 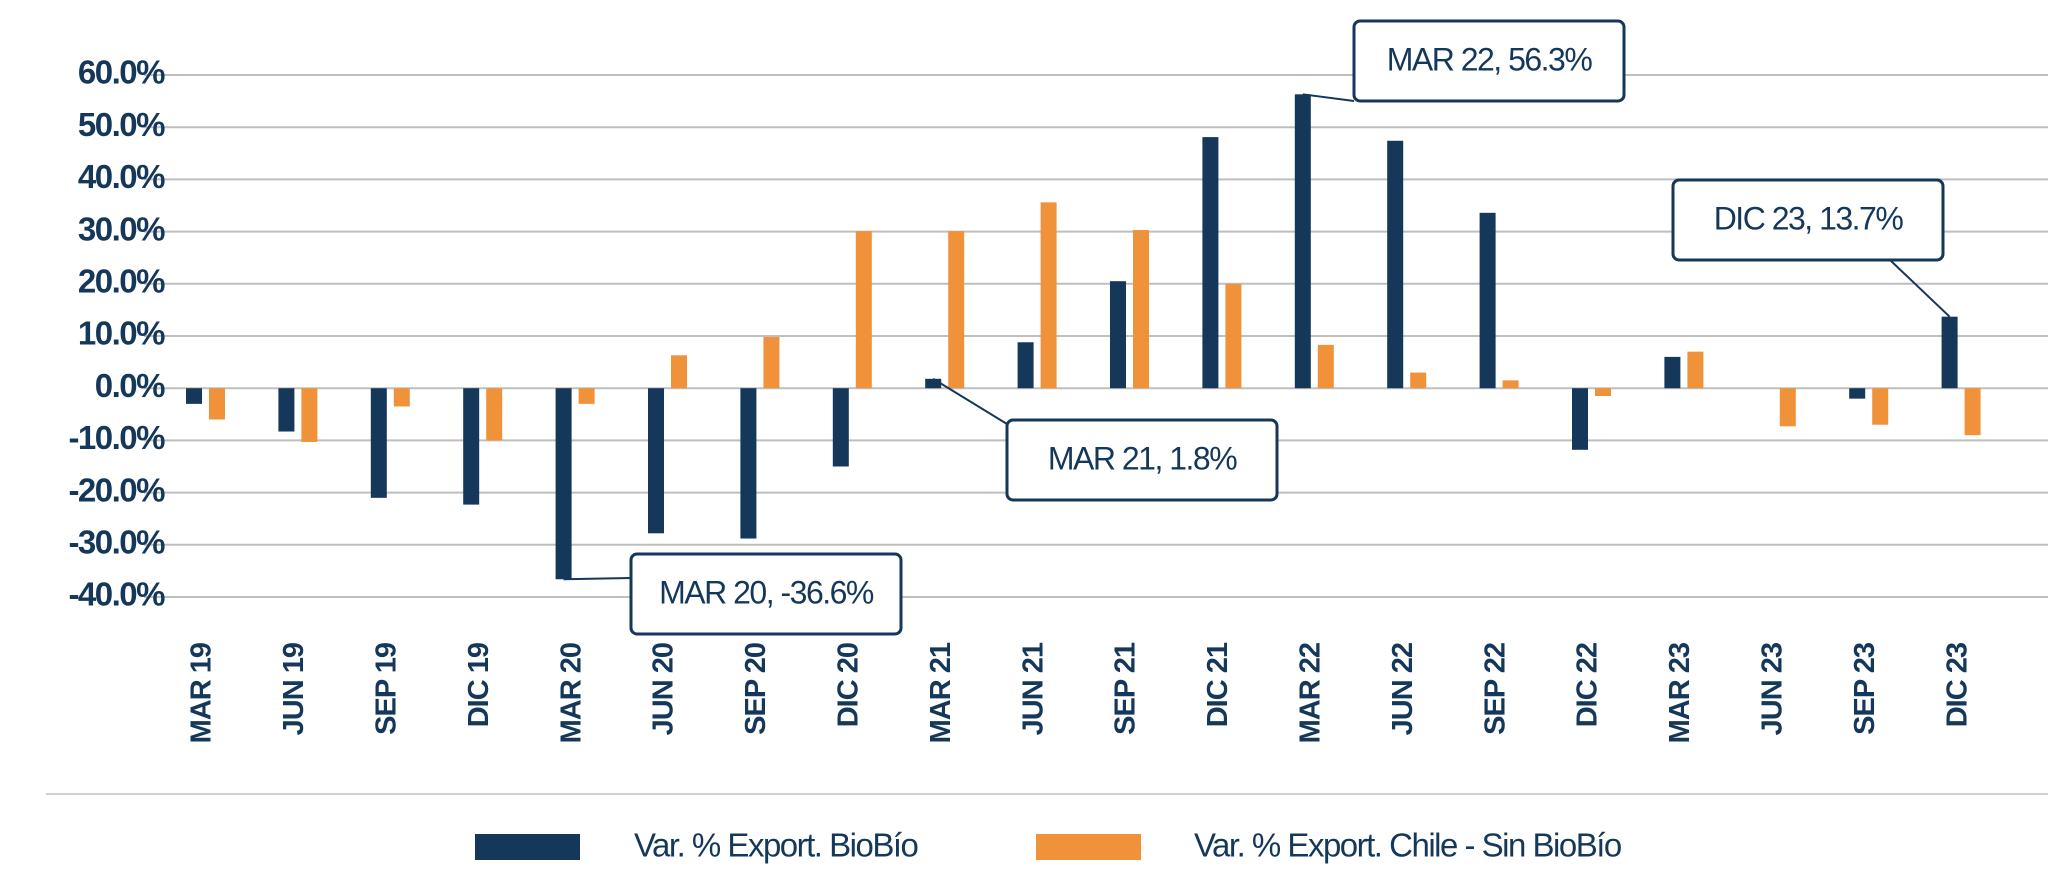 What do you see at coordinates (1310, 693) in the screenshot?
I see `x-tick-label: MAR 22` at bounding box center [1310, 693].